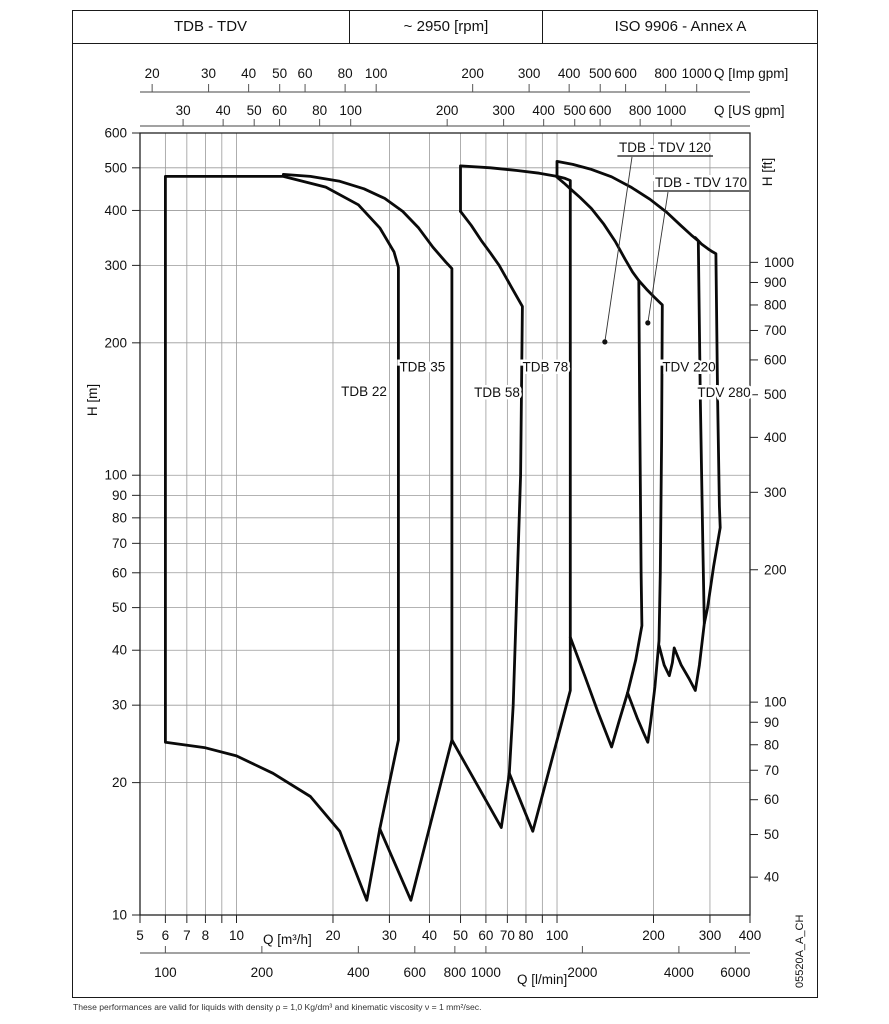 The width and height of the screenshot is (889, 1024). What do you see at coordinates (542, 979) in the screenshot?
I see `x-axis-lmin-title: Q [l/min]` at bounding box center [542, 979].